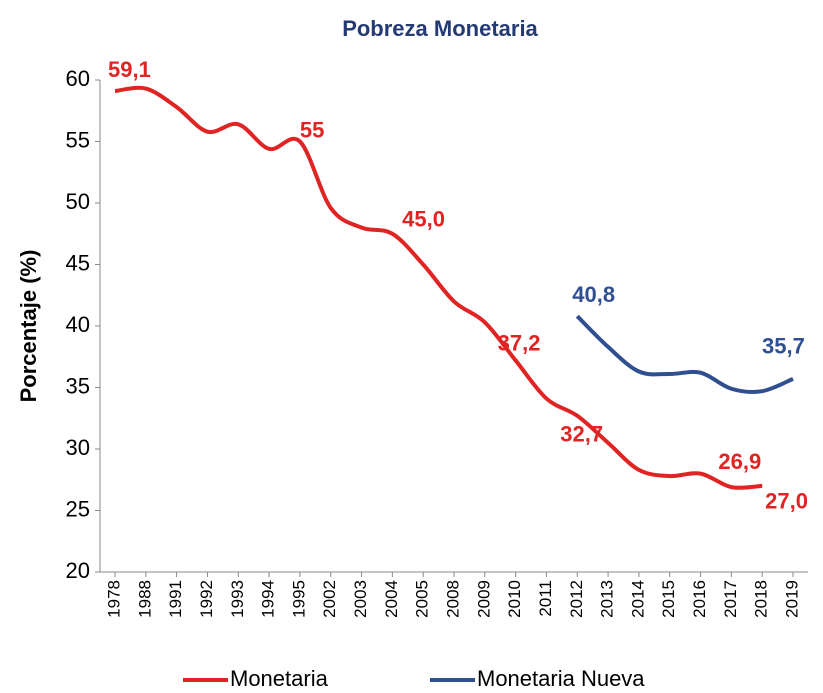  Describe the element at coordinates (545, 598) in the screenshot. I see `x-tick-label: 2011` at that location.